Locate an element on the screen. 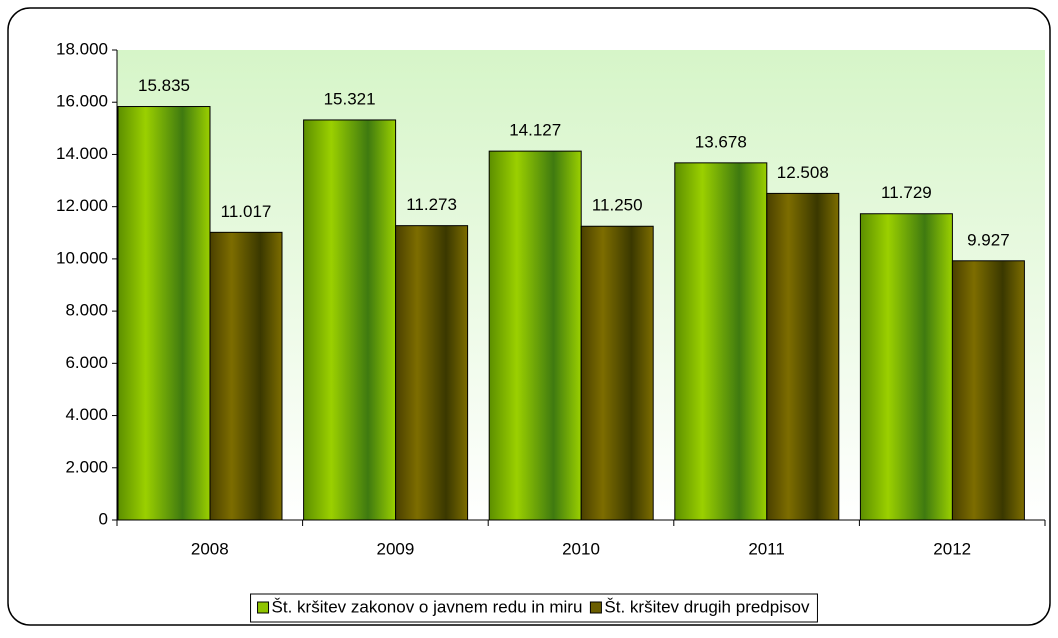 The image size is (1058, 638). value-label: 9.927 is located at coordinates (988, 239).